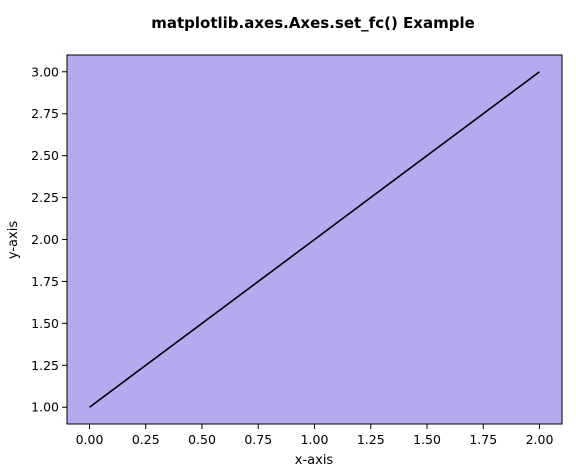 The width and height of the screenshot is (576, 468). What do you see at coordinates (13, 240) in the screenshot?
I see `y-axis-label: y-axis` at bounding box center [13, 240].